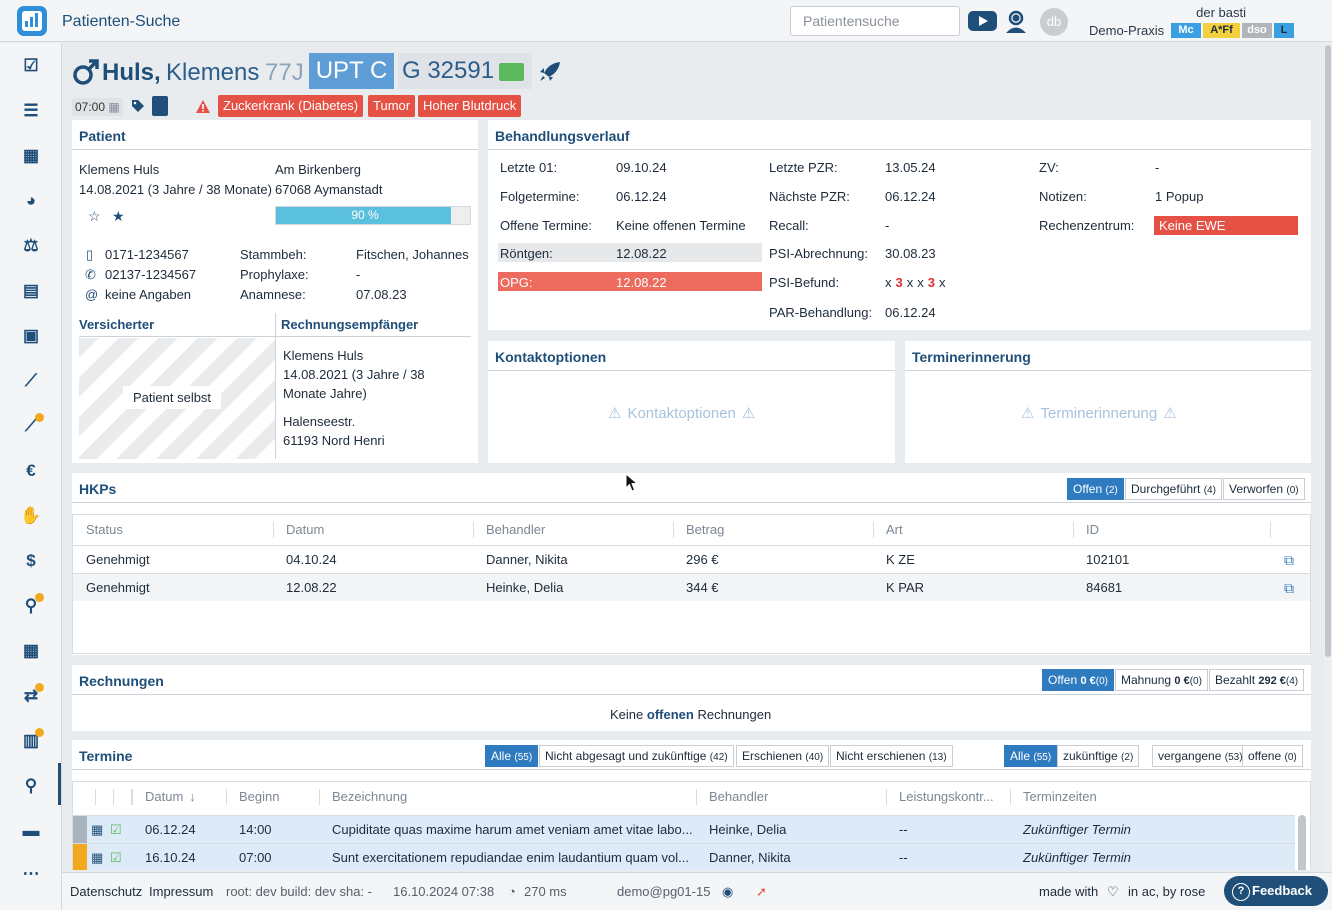 The width and height of the screenshot is (1332, 910). I want to click on hkp-column-header: Betrag, so click(705, 529).